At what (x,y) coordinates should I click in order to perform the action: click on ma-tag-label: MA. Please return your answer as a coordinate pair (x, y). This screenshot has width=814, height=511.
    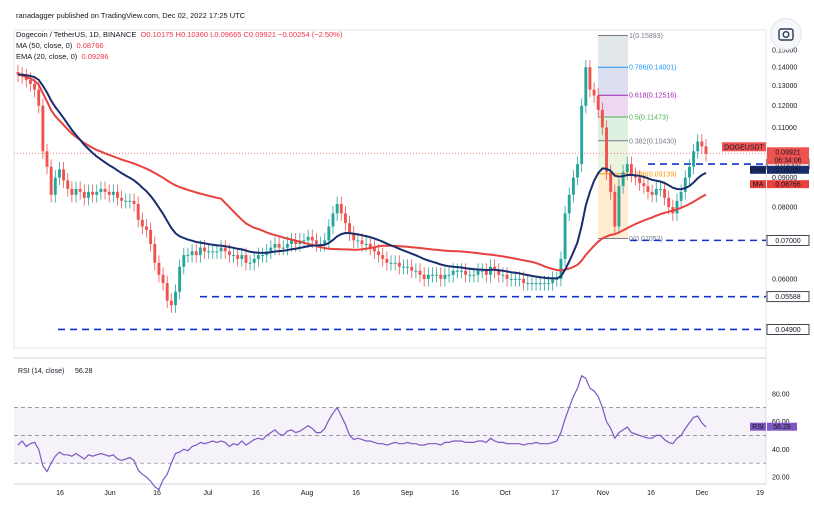
    Looking at the image, I should click on (758, 185).